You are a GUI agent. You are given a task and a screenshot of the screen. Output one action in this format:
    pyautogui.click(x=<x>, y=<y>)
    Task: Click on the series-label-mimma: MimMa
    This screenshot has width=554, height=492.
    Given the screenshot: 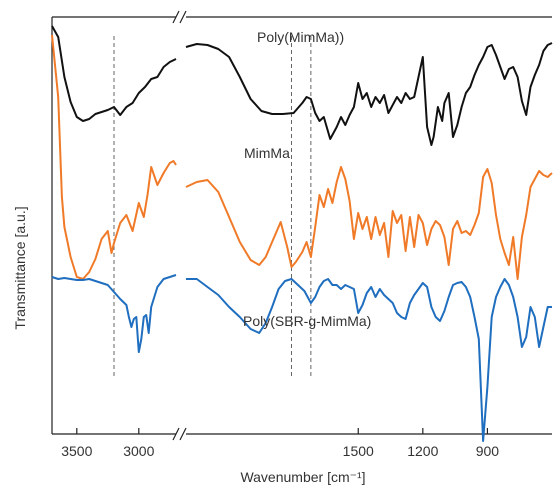 What is the action you would take?
    pyautogui.click(x=267, y=153)
    